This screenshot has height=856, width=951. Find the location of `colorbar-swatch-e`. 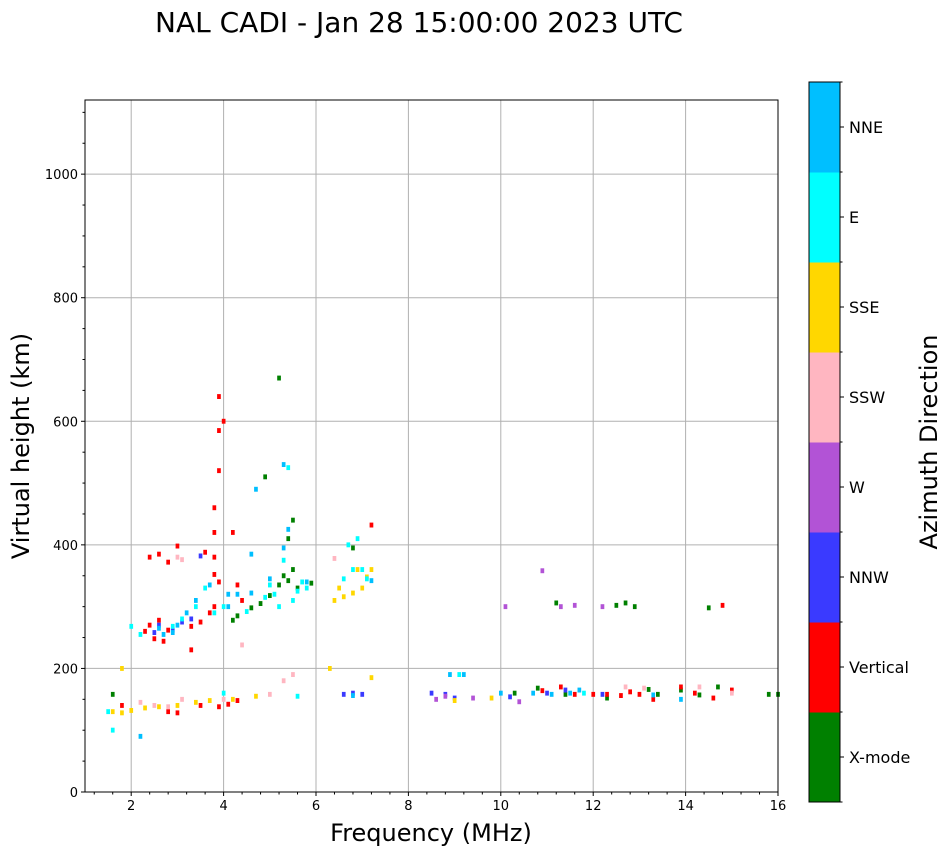

colorbar-swatch-e is located at coordinates (824, 217).